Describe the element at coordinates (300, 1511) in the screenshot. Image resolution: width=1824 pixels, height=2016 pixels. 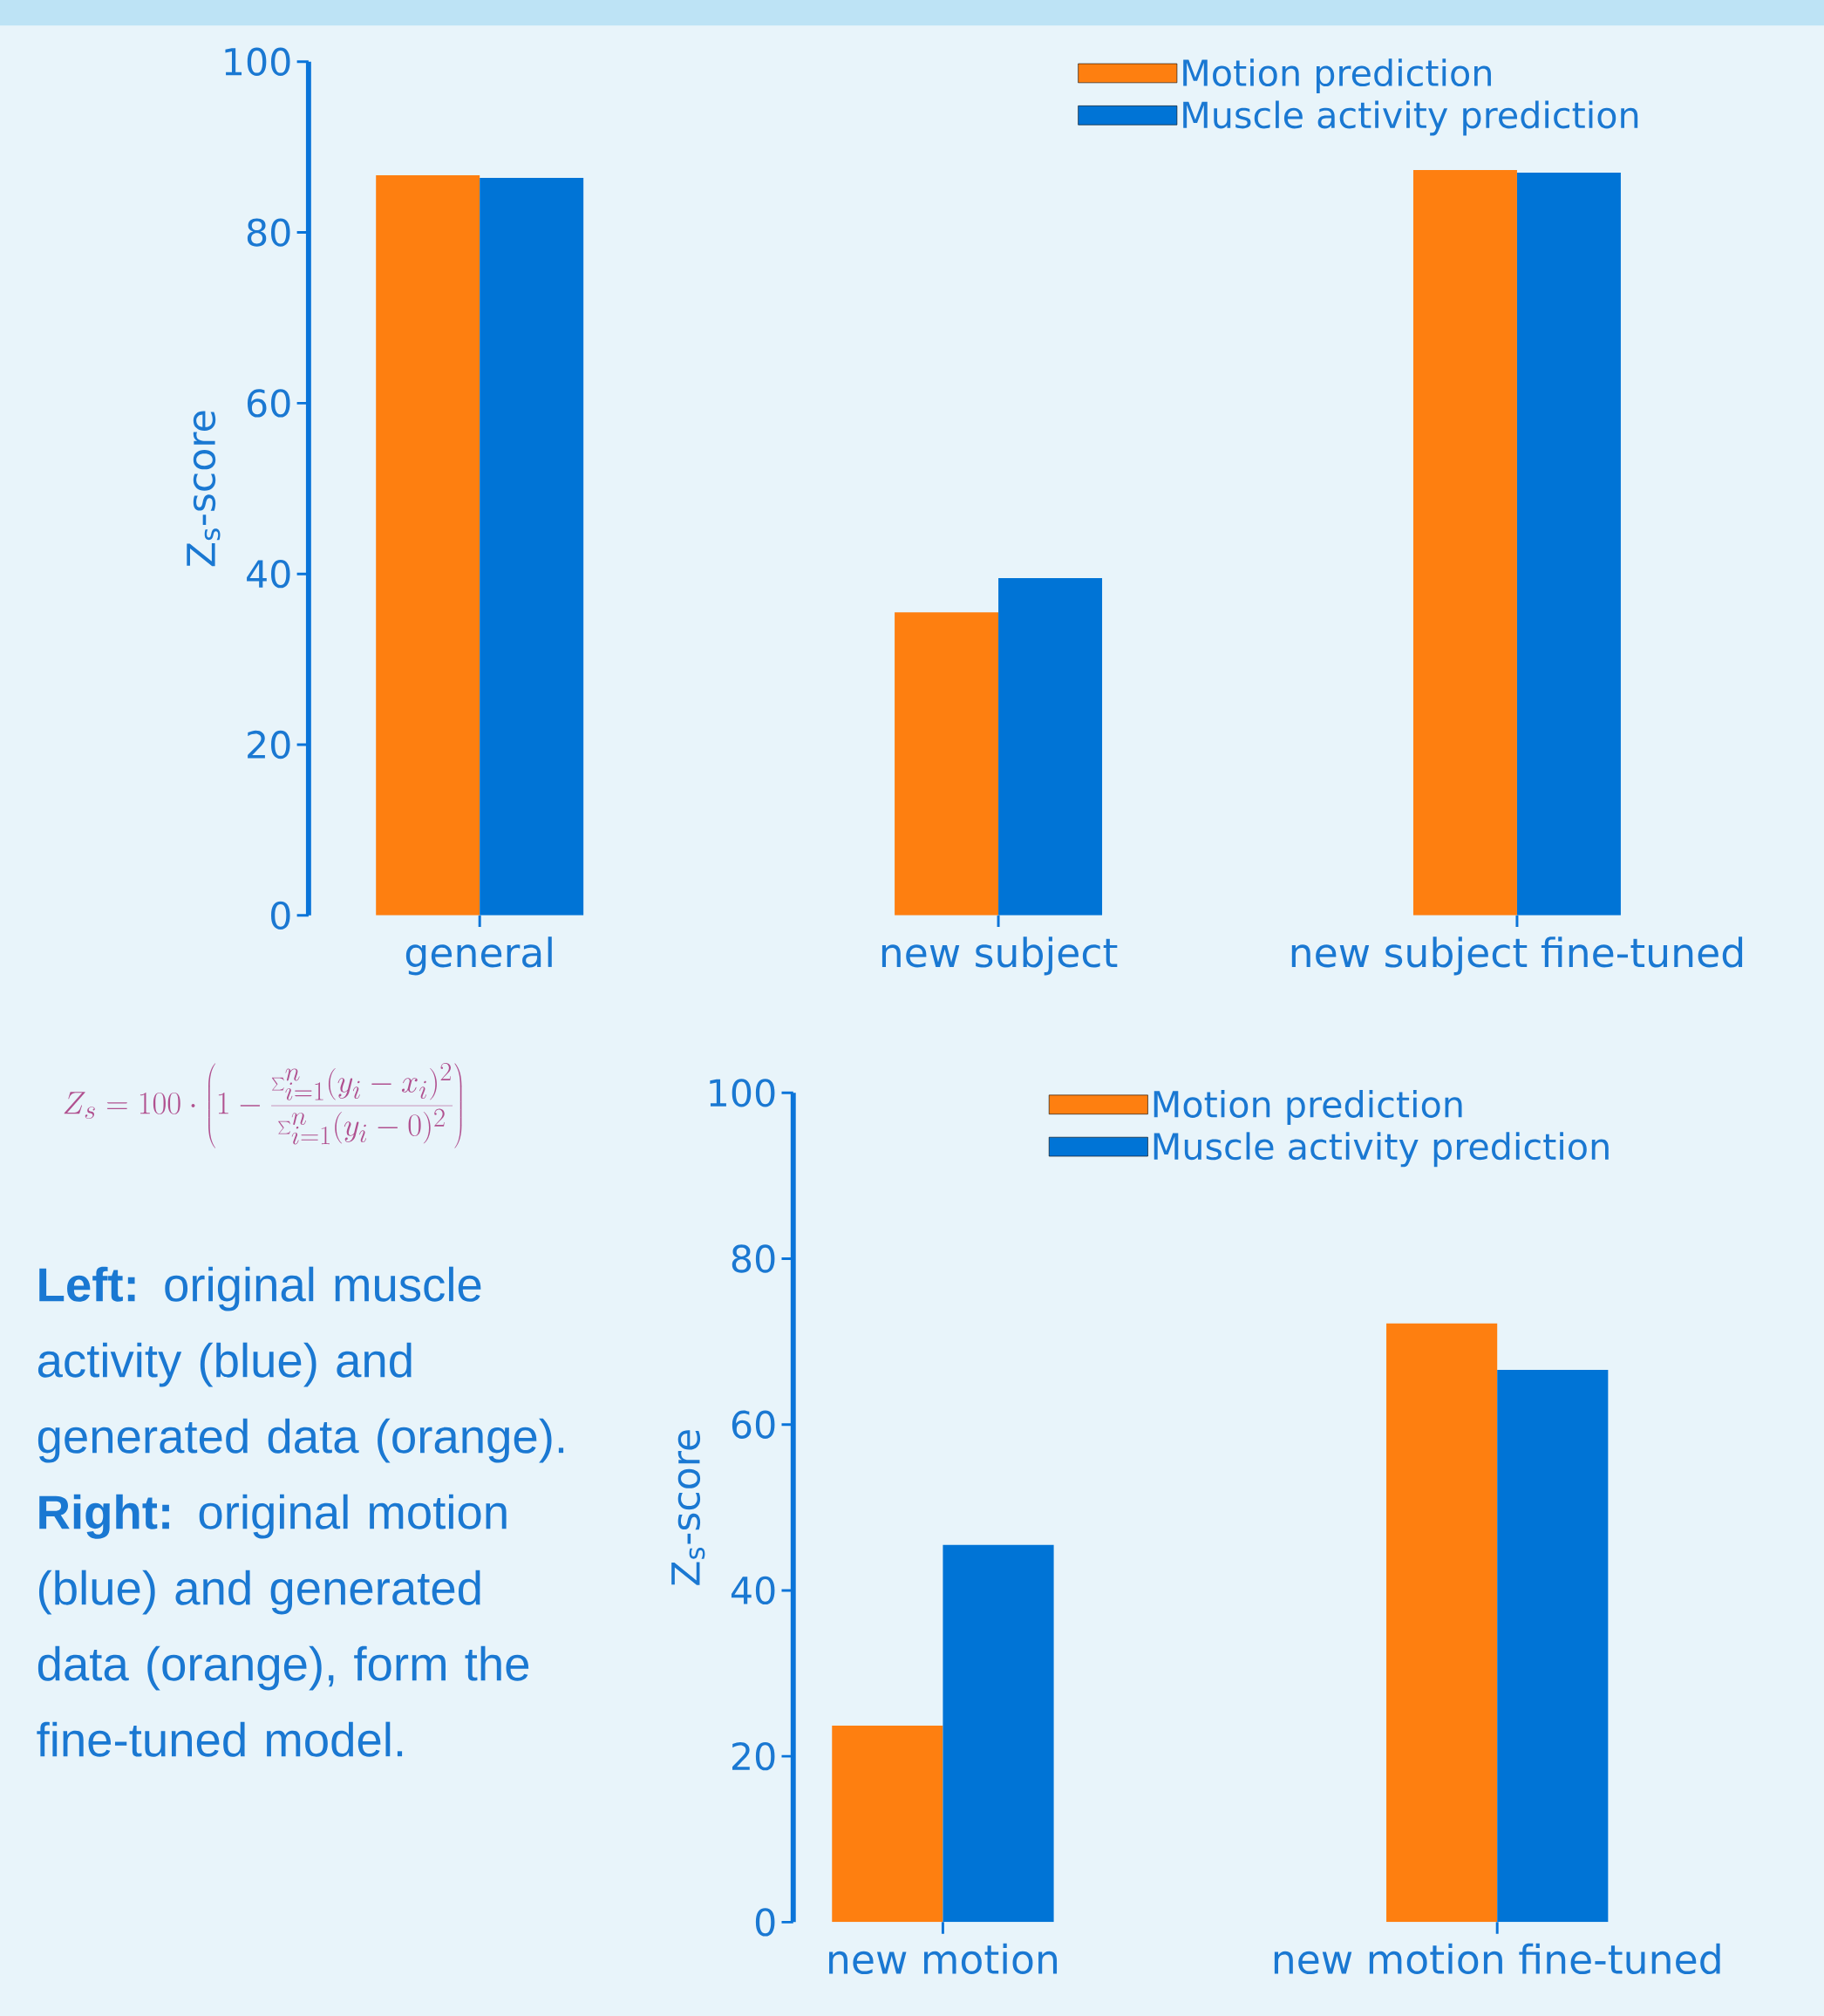
I see `text: Left: original muscle activity (blue) and generated data (orange). Right: original motion (blue) and generated data (orange), form the fine-tuned model.` at that location.